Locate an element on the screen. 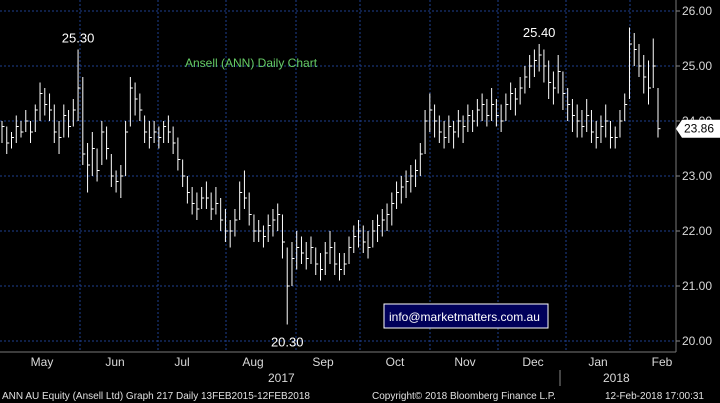  year-label-2017: 2017 is located at coordinates (281, 378).